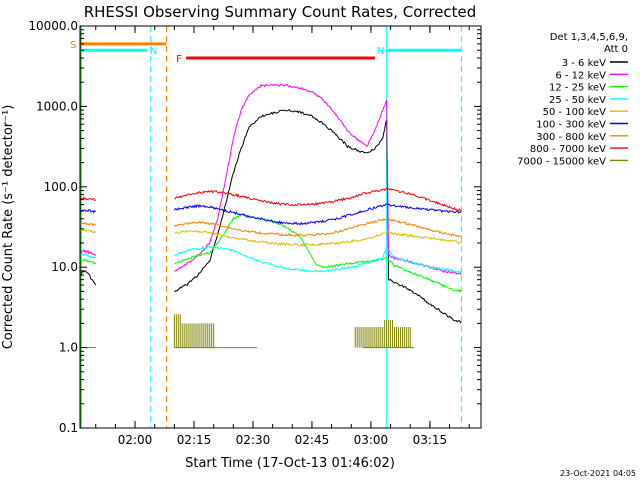 This screenshot has width=640, height=480. What do you see at coordinates (73, 45) in the screenshot?
I see `flag-label-0: S` at bounding box center [73, 45].